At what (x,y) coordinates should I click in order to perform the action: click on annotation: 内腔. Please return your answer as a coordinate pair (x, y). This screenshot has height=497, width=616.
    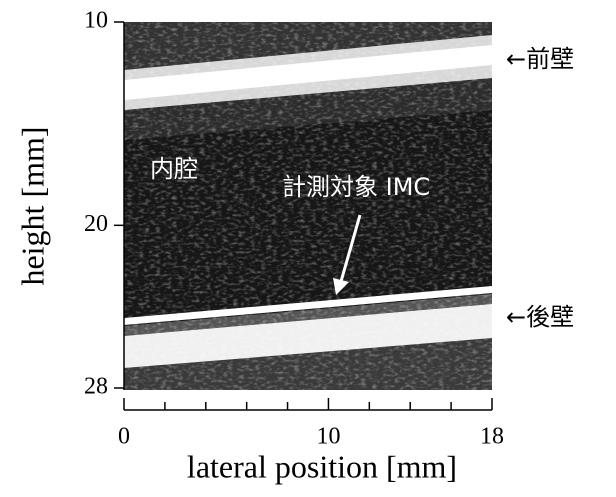
    Looking at the image, I should click on (174, 169).